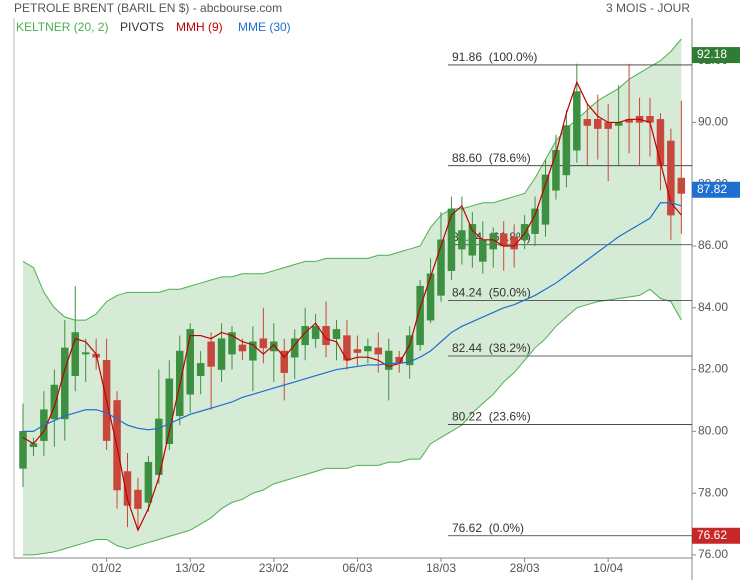 The image size is (740, 580). What do you see at coordinates (713, 369) in the screenshot?
I see `y-tick-label: 82.00` at bounding box center [713, 369].